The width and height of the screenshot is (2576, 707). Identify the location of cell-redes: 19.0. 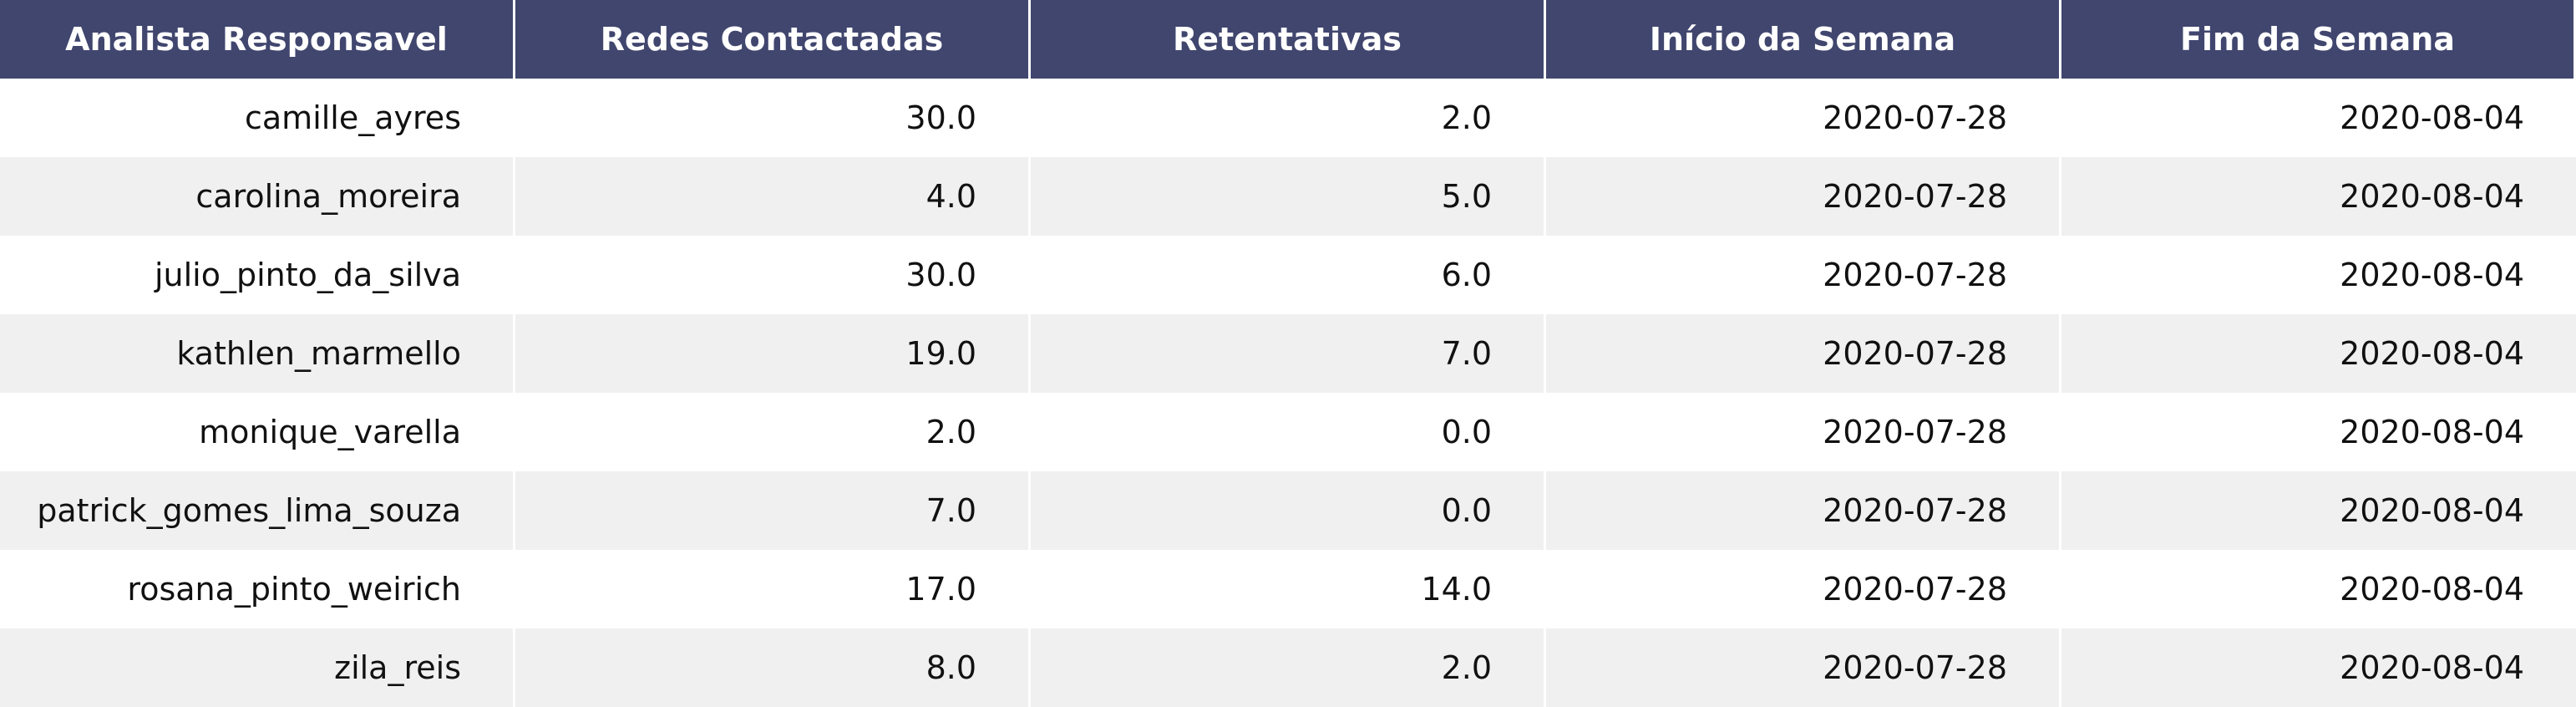
(773, 353).